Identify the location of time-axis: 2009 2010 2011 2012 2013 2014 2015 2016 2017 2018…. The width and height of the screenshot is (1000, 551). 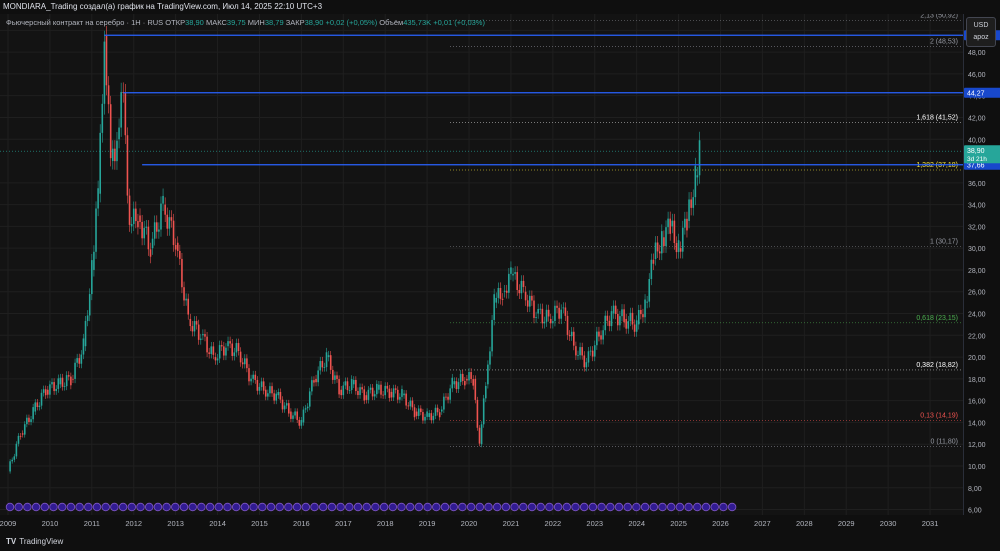
(481, 523).